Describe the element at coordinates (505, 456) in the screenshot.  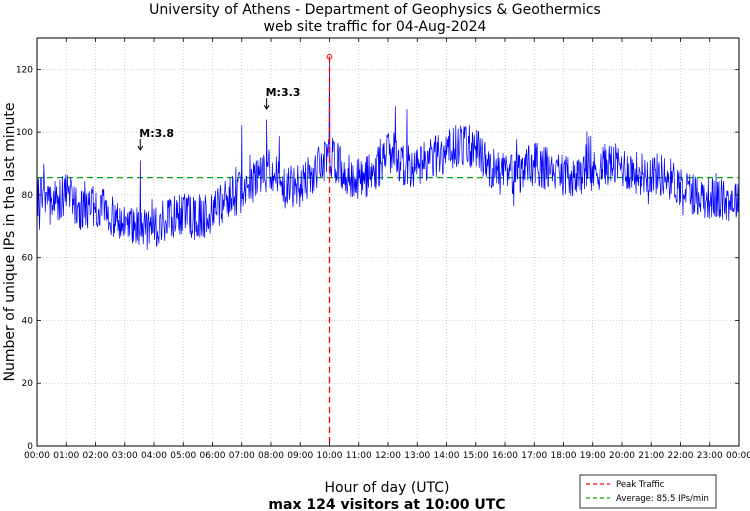
I see `x-tick-label: 16:00` at that location.